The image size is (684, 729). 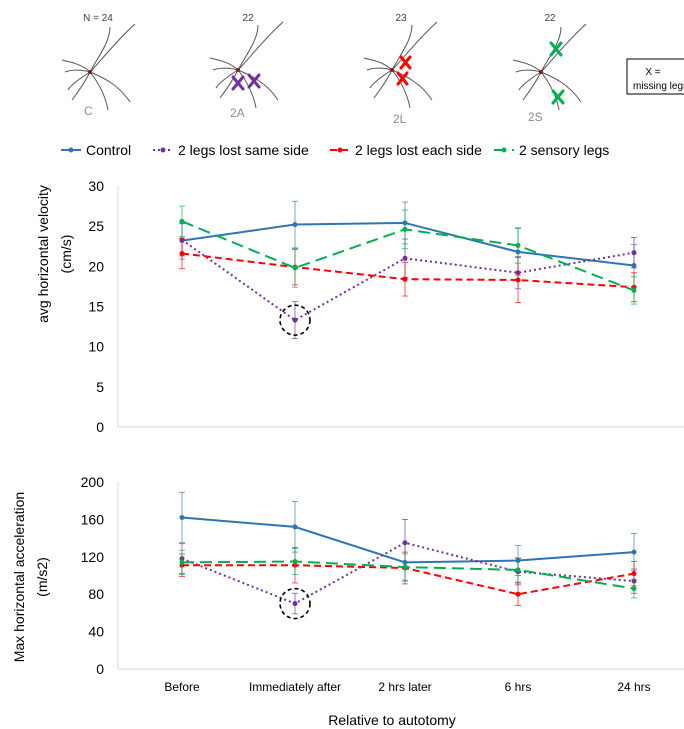 I want to click on x-tick-label: 2 hrs later, so click(x=404, y=687).